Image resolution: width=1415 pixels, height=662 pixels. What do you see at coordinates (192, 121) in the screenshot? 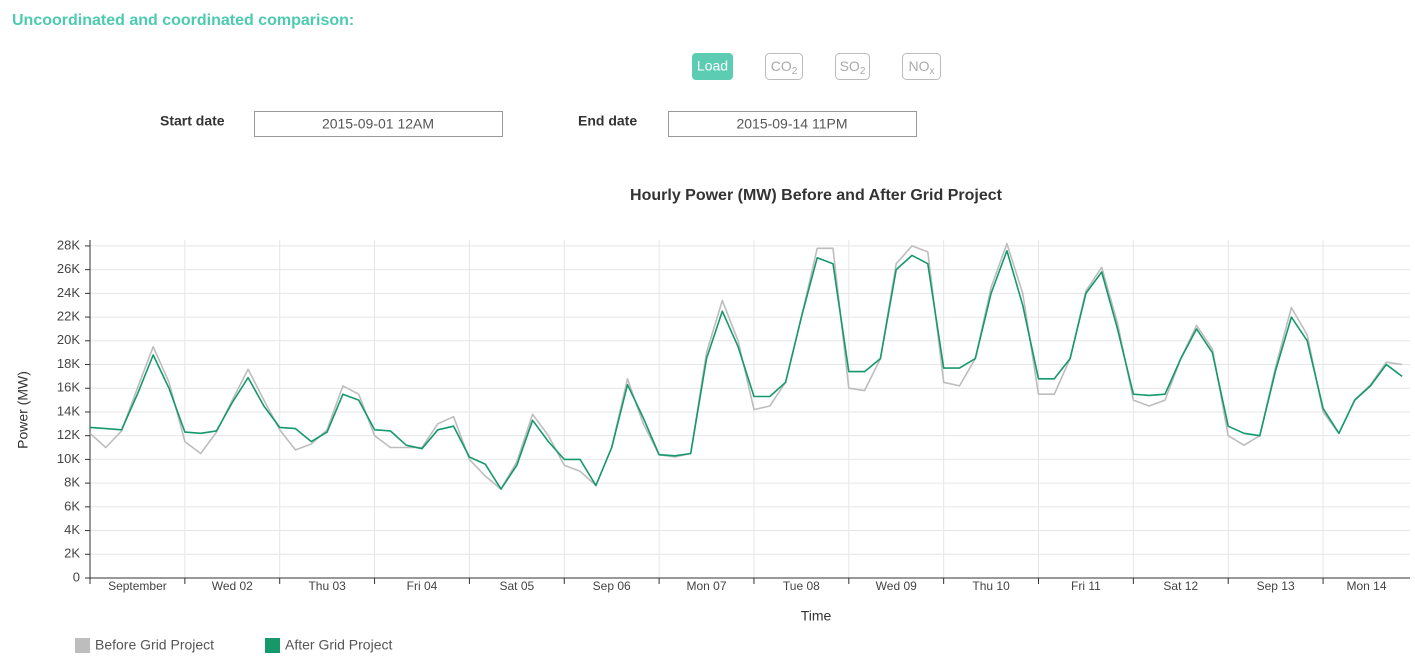
I see `start-date-label: Start date` at bounding box center [192, 121].